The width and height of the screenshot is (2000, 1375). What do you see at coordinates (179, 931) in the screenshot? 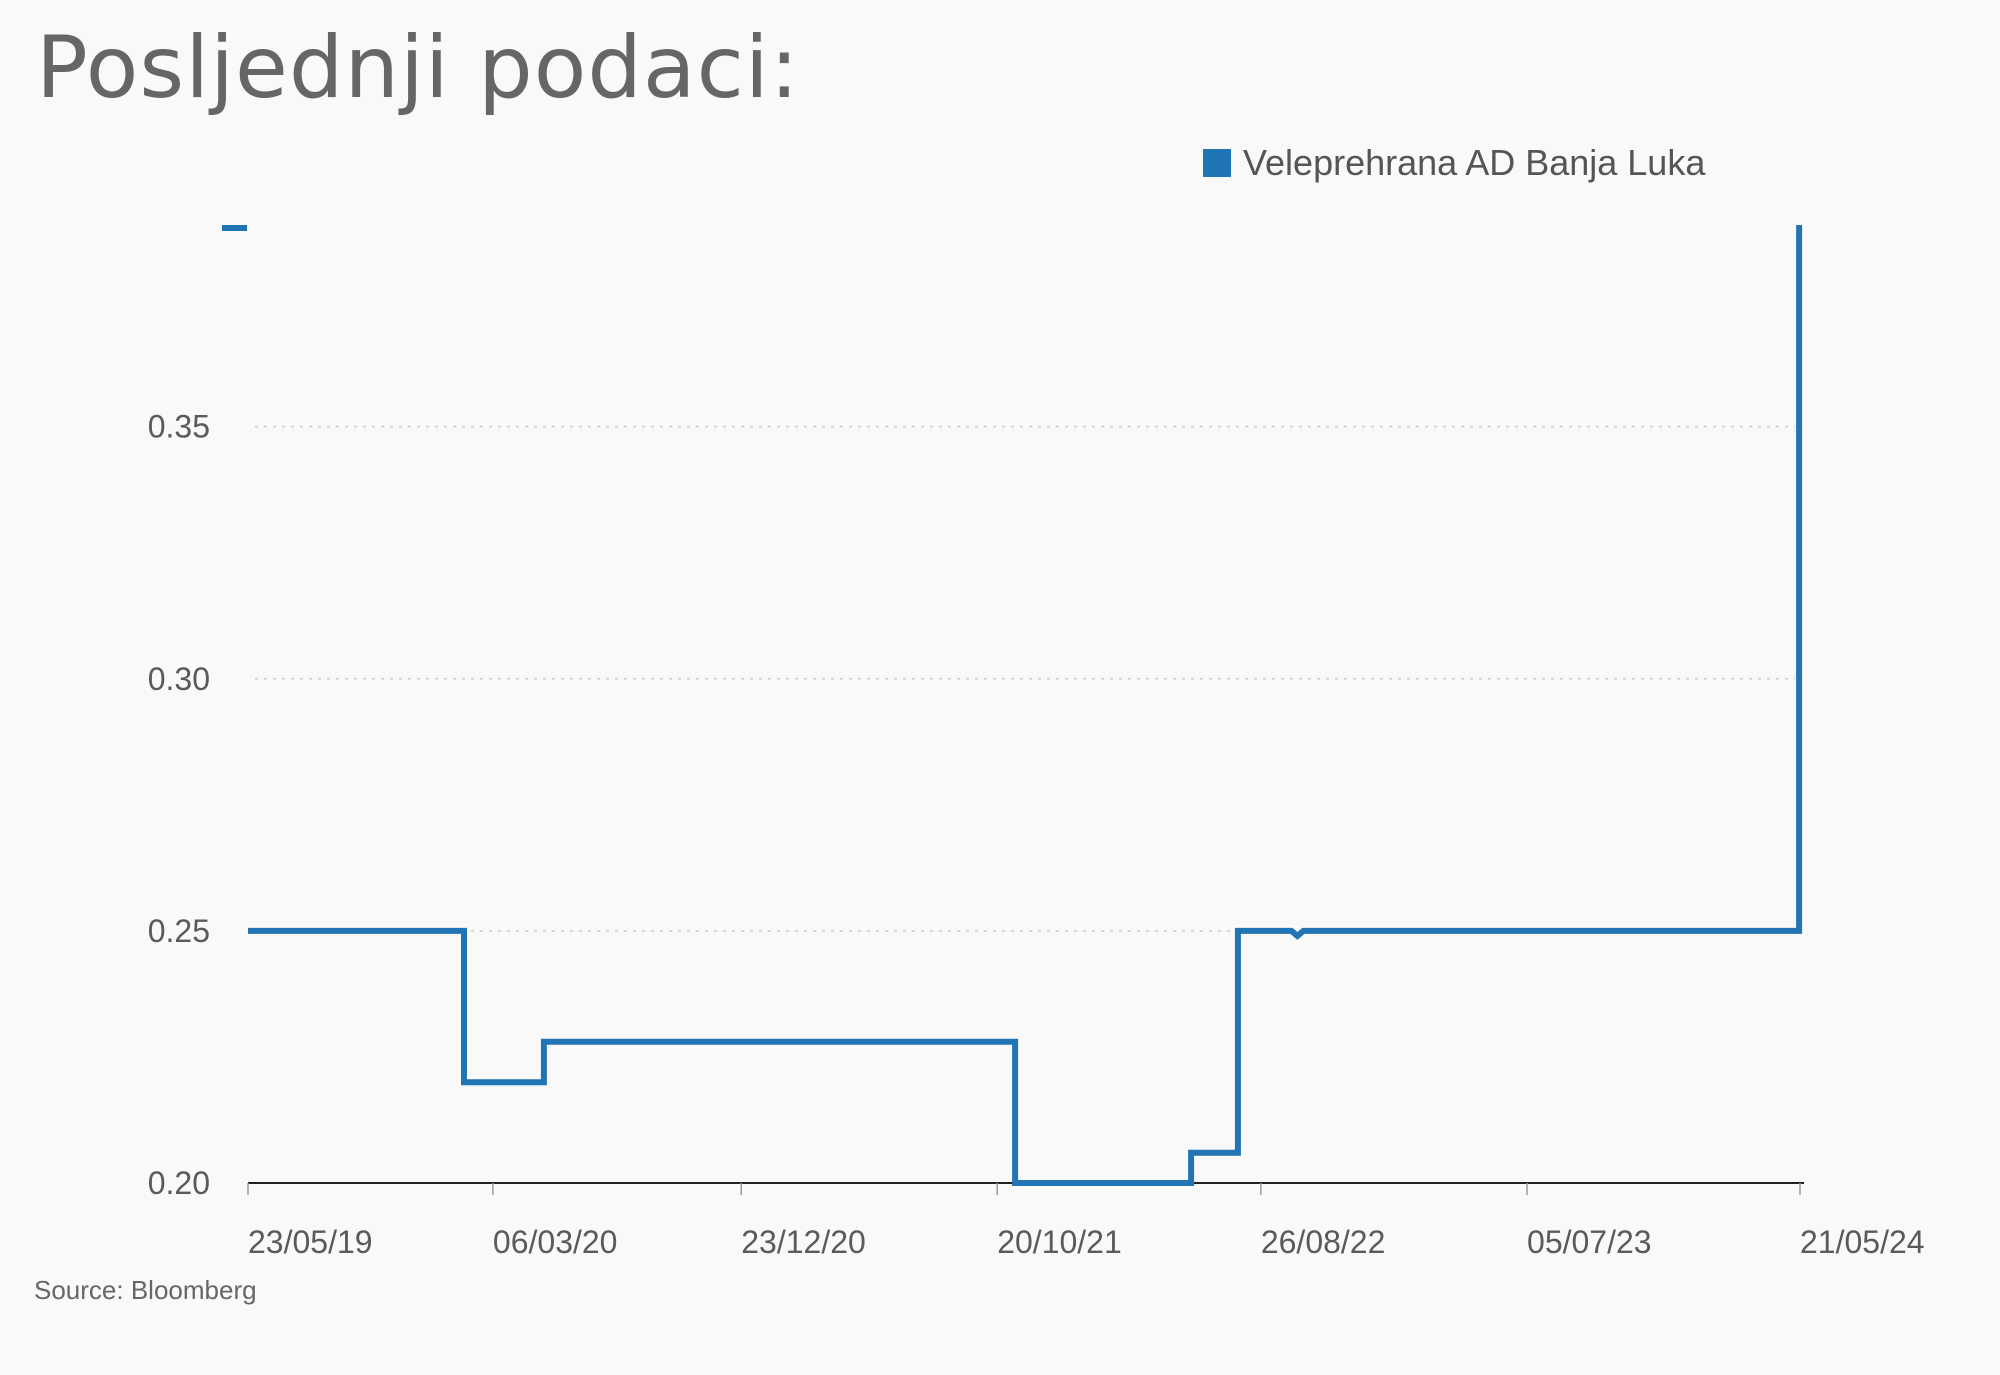
I see `y-tick-label: 0.25` at bounding box center [179, 931].